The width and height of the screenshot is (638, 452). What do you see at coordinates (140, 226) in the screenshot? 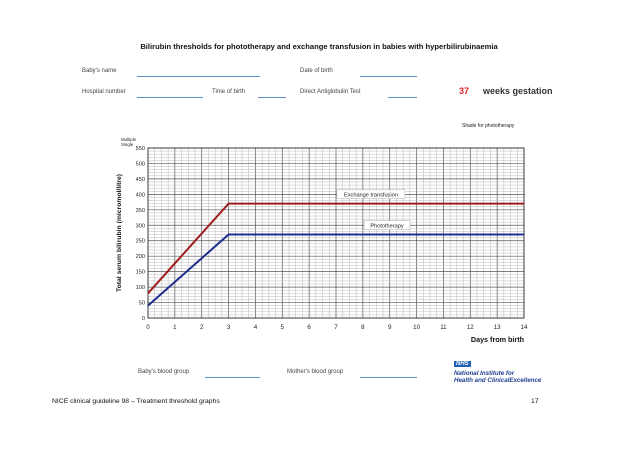
I see `y-tick-label: 300` at bounding box center [140, 226].